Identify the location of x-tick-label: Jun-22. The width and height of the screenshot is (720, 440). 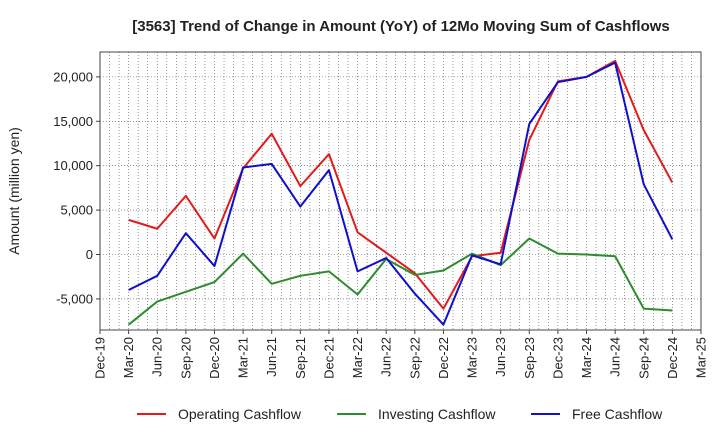
(386, 357).